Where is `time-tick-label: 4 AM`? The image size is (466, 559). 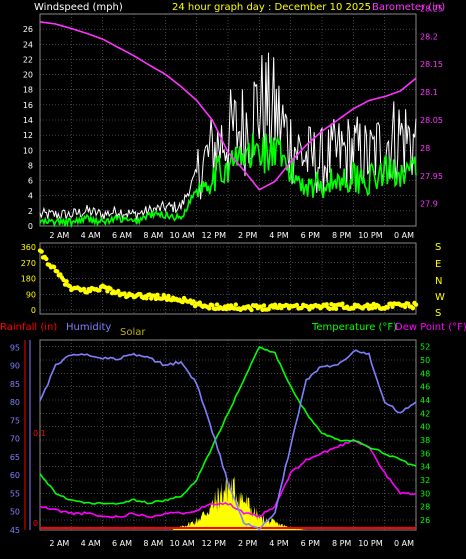 time-tick-label: 4 AM is located at coordinates (91, 543).